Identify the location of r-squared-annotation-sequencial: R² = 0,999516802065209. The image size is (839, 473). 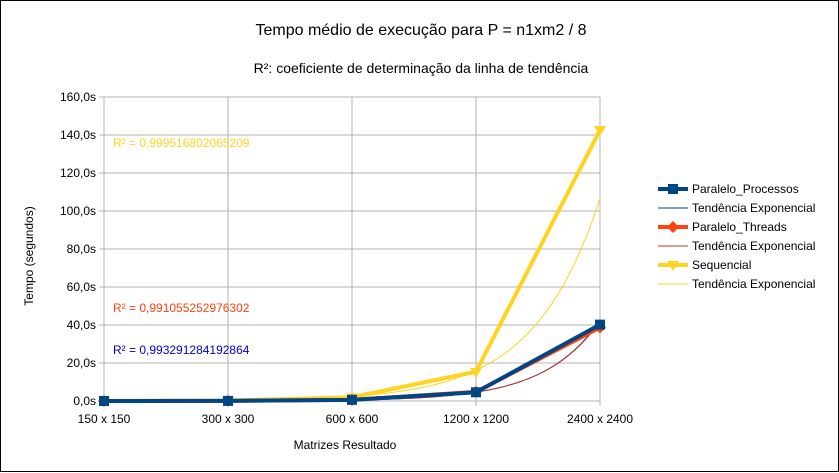
(181, 143).